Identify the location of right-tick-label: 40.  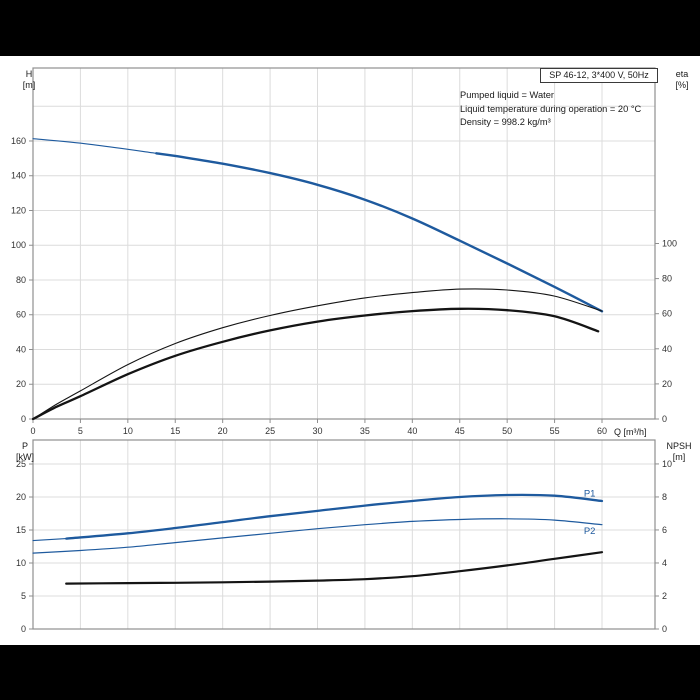
(667, 349).